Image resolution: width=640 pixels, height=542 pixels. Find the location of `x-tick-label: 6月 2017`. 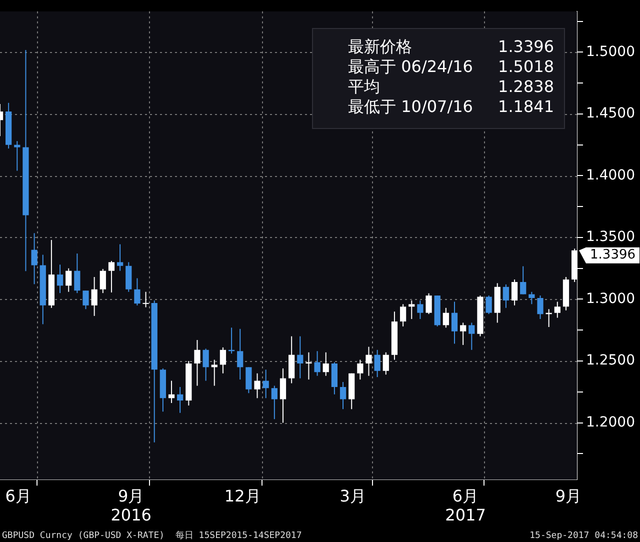

x-tick-label: 6月 2017 is located at coordinates (465, 505).